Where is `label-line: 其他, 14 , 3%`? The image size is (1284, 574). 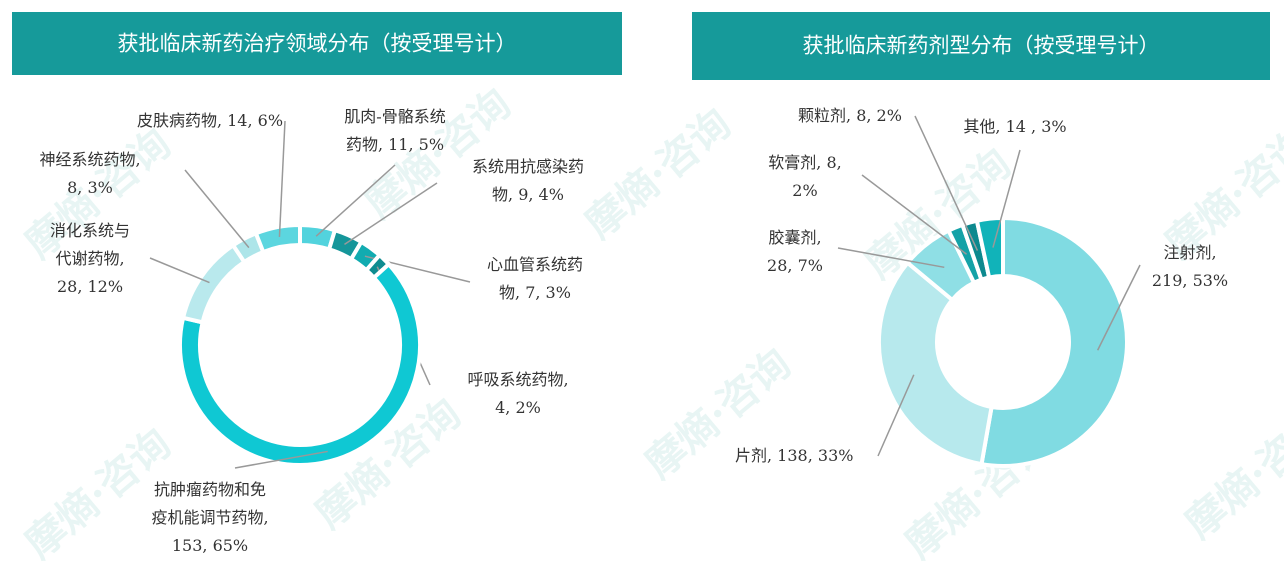
label-line: 其他, 14 , 3% is located at coordinates (1014, 126).